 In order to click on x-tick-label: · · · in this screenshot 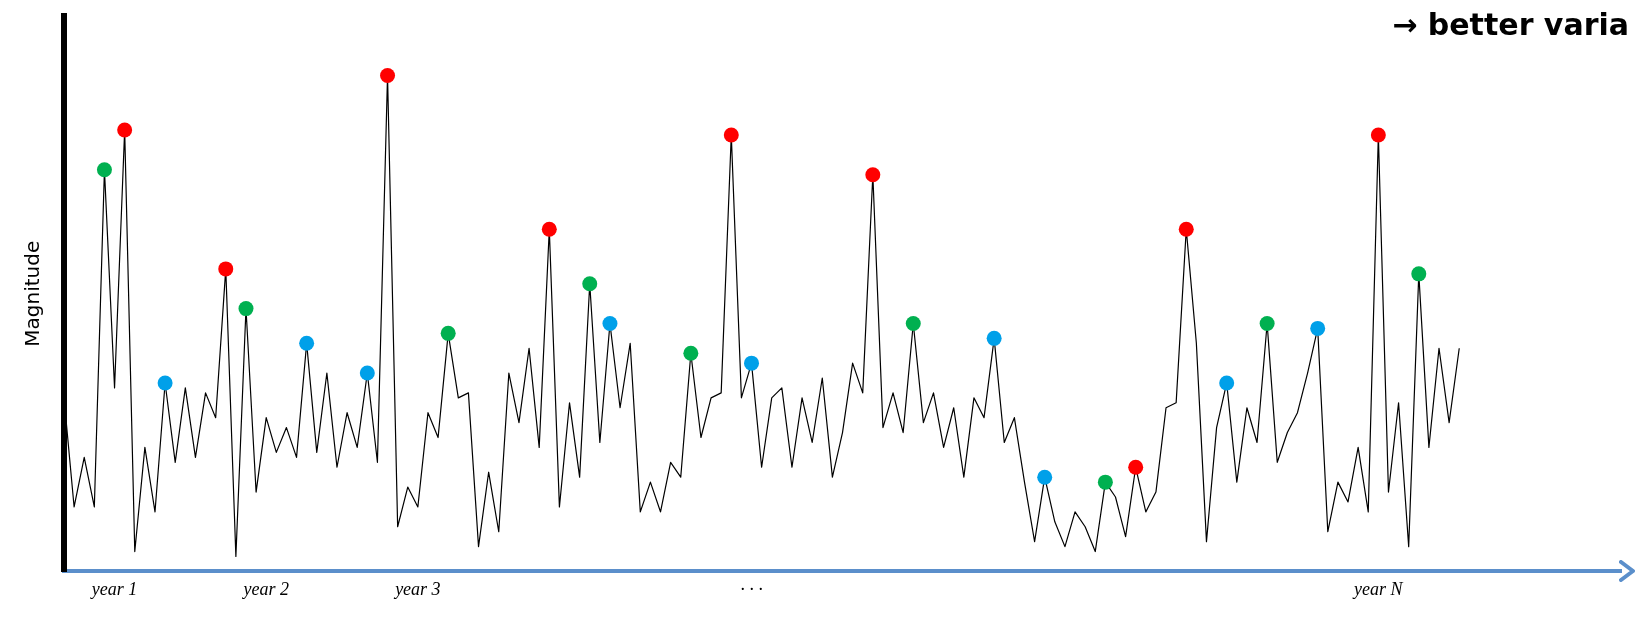, I will do `click(751, 588)`.